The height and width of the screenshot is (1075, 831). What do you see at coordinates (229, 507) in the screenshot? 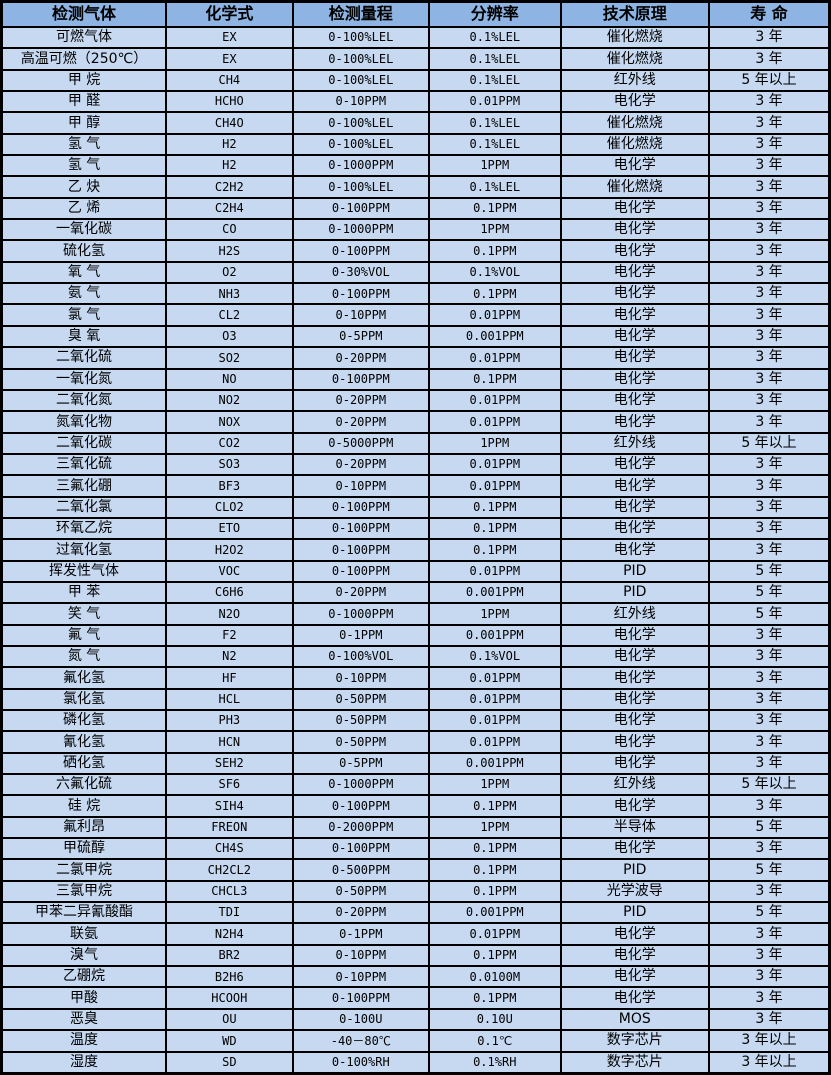
I see `cell-formula: CLO2` at bounding box center [229, 507].